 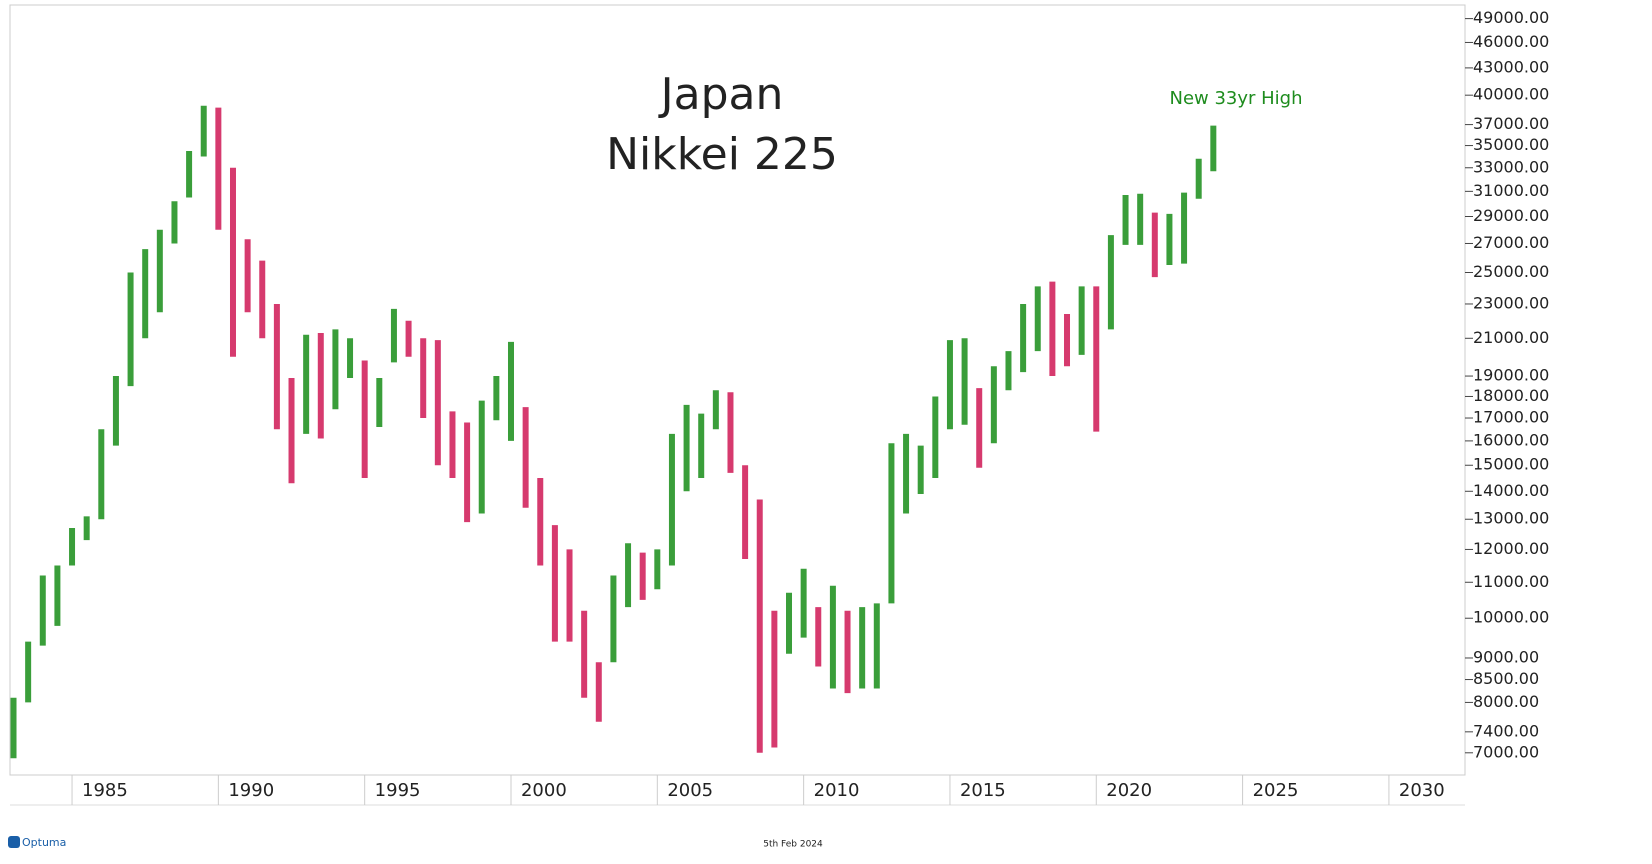 What do you see at coordinates (1511, 17) in the screenshot?
I see `y-tick-label: 49000.00` at bounding box center [1511, 17].